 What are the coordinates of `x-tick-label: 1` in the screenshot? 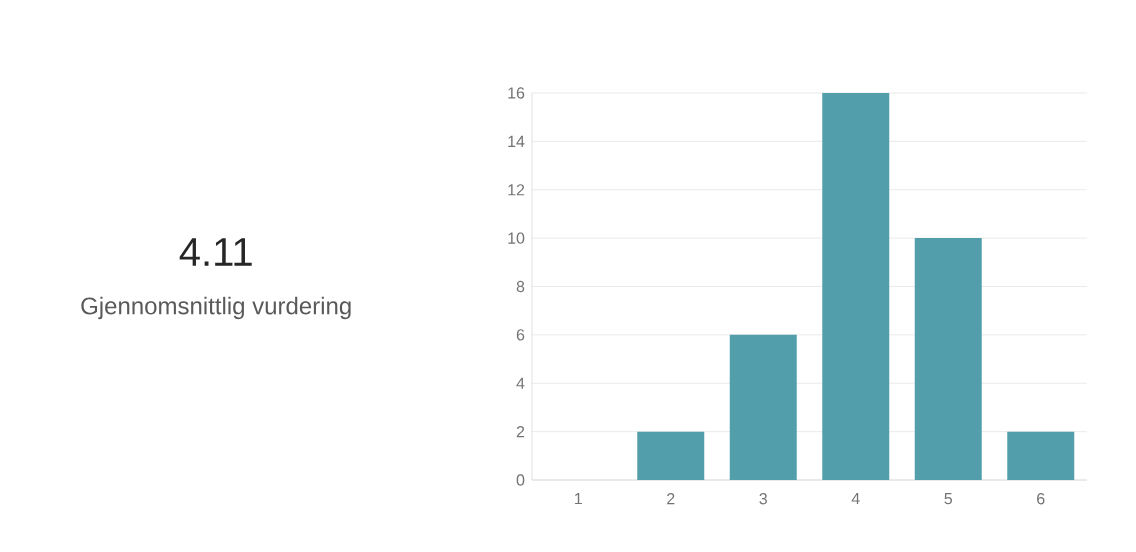 It's located at (578, 499).